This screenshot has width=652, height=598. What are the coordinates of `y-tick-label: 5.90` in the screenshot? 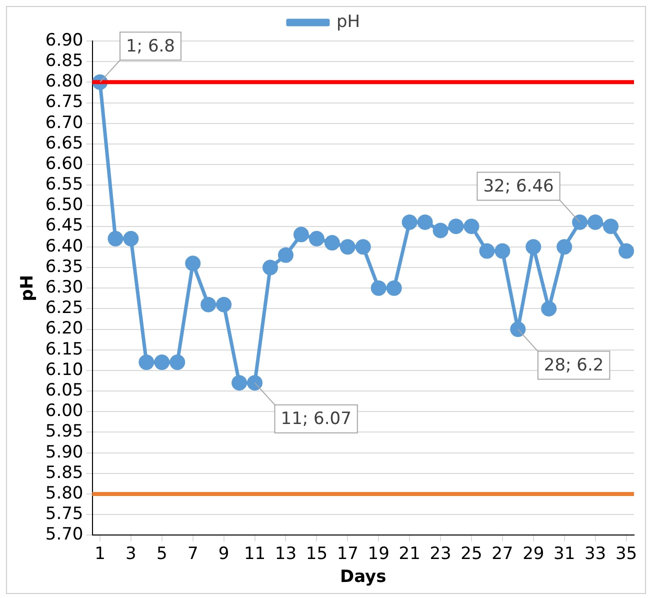 It's located at (64, 452).